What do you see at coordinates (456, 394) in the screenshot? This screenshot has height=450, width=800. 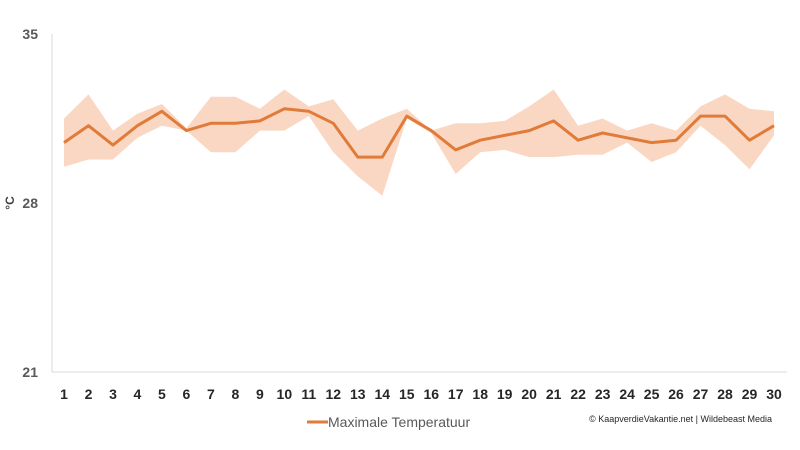 I see `x-tick-label: 17` at bounding box center [456, 394].